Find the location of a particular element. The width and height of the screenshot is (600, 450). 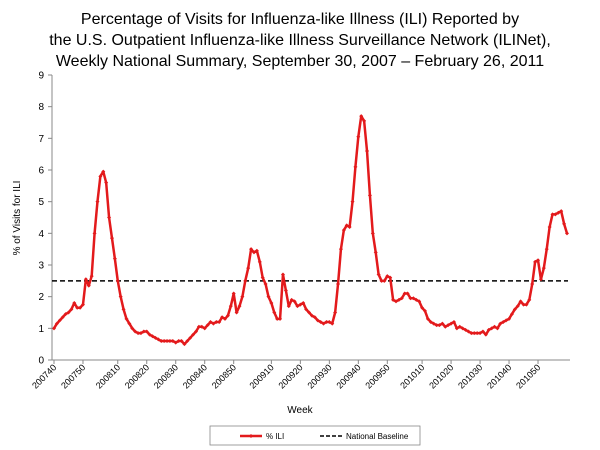

legend-box is located at coordinates (315, 435).